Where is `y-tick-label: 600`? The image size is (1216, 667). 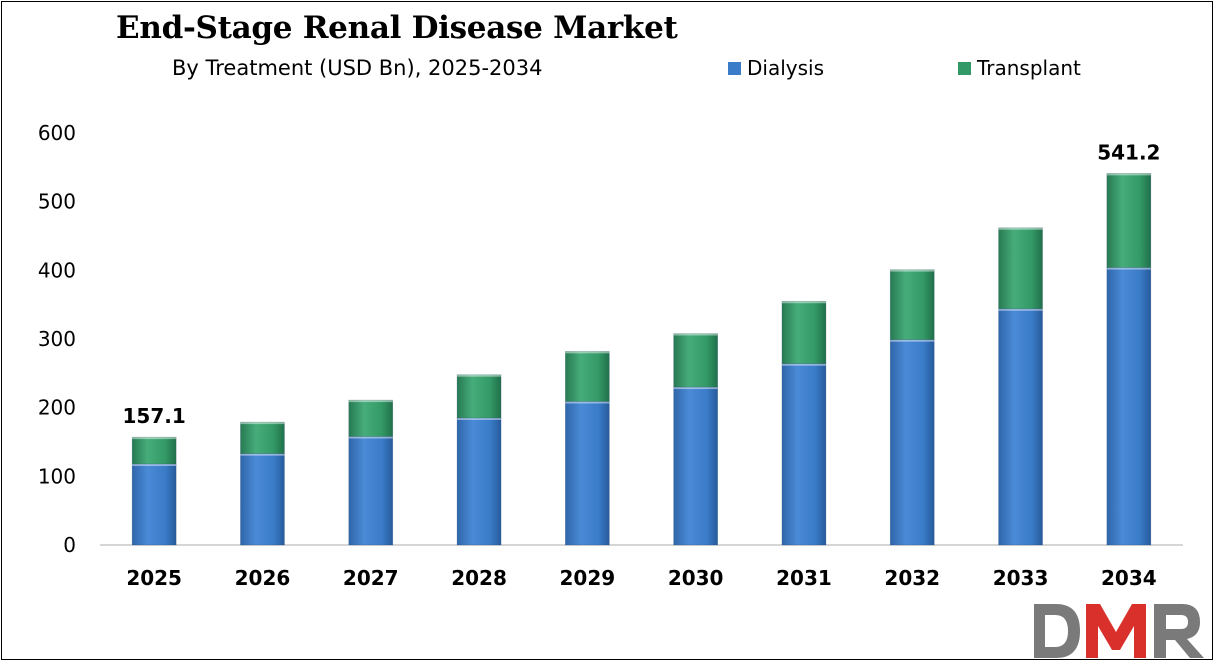
y-tick-label: 600 is located at coordinates (57, 133).